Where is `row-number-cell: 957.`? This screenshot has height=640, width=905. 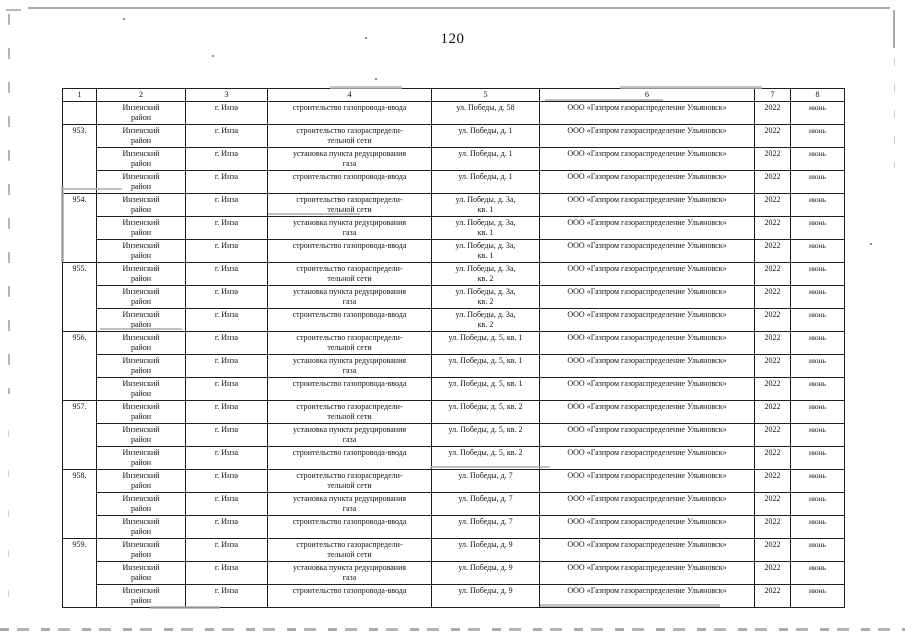 row-number-cell: 957. is located at coordinates (79, 435).